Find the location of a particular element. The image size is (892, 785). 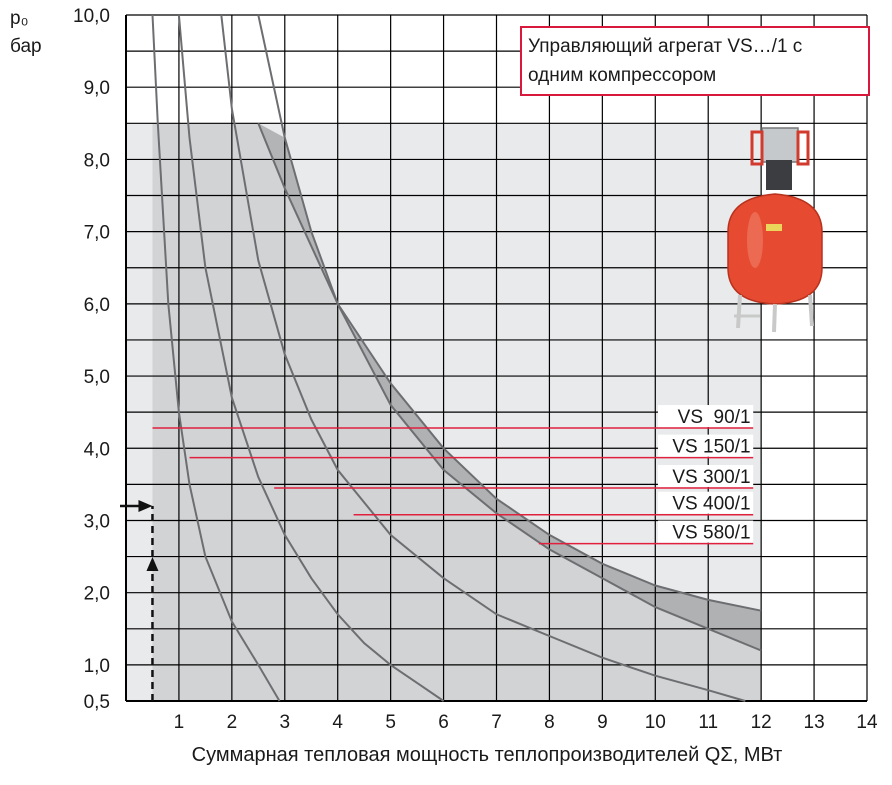

x-tick-label: 8 is located at coordinates (549, 722).